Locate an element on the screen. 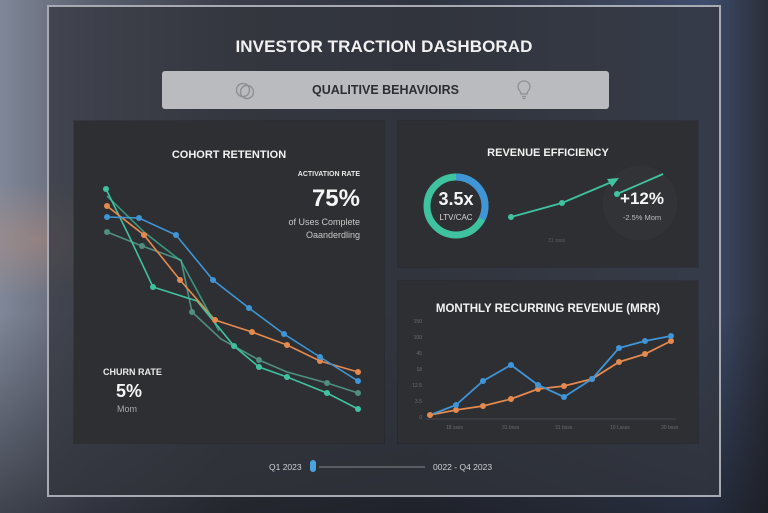 Image resolution: width=768 pixels, height=513 pixels. cohort-line-orange is located at coordinates (232, 289).